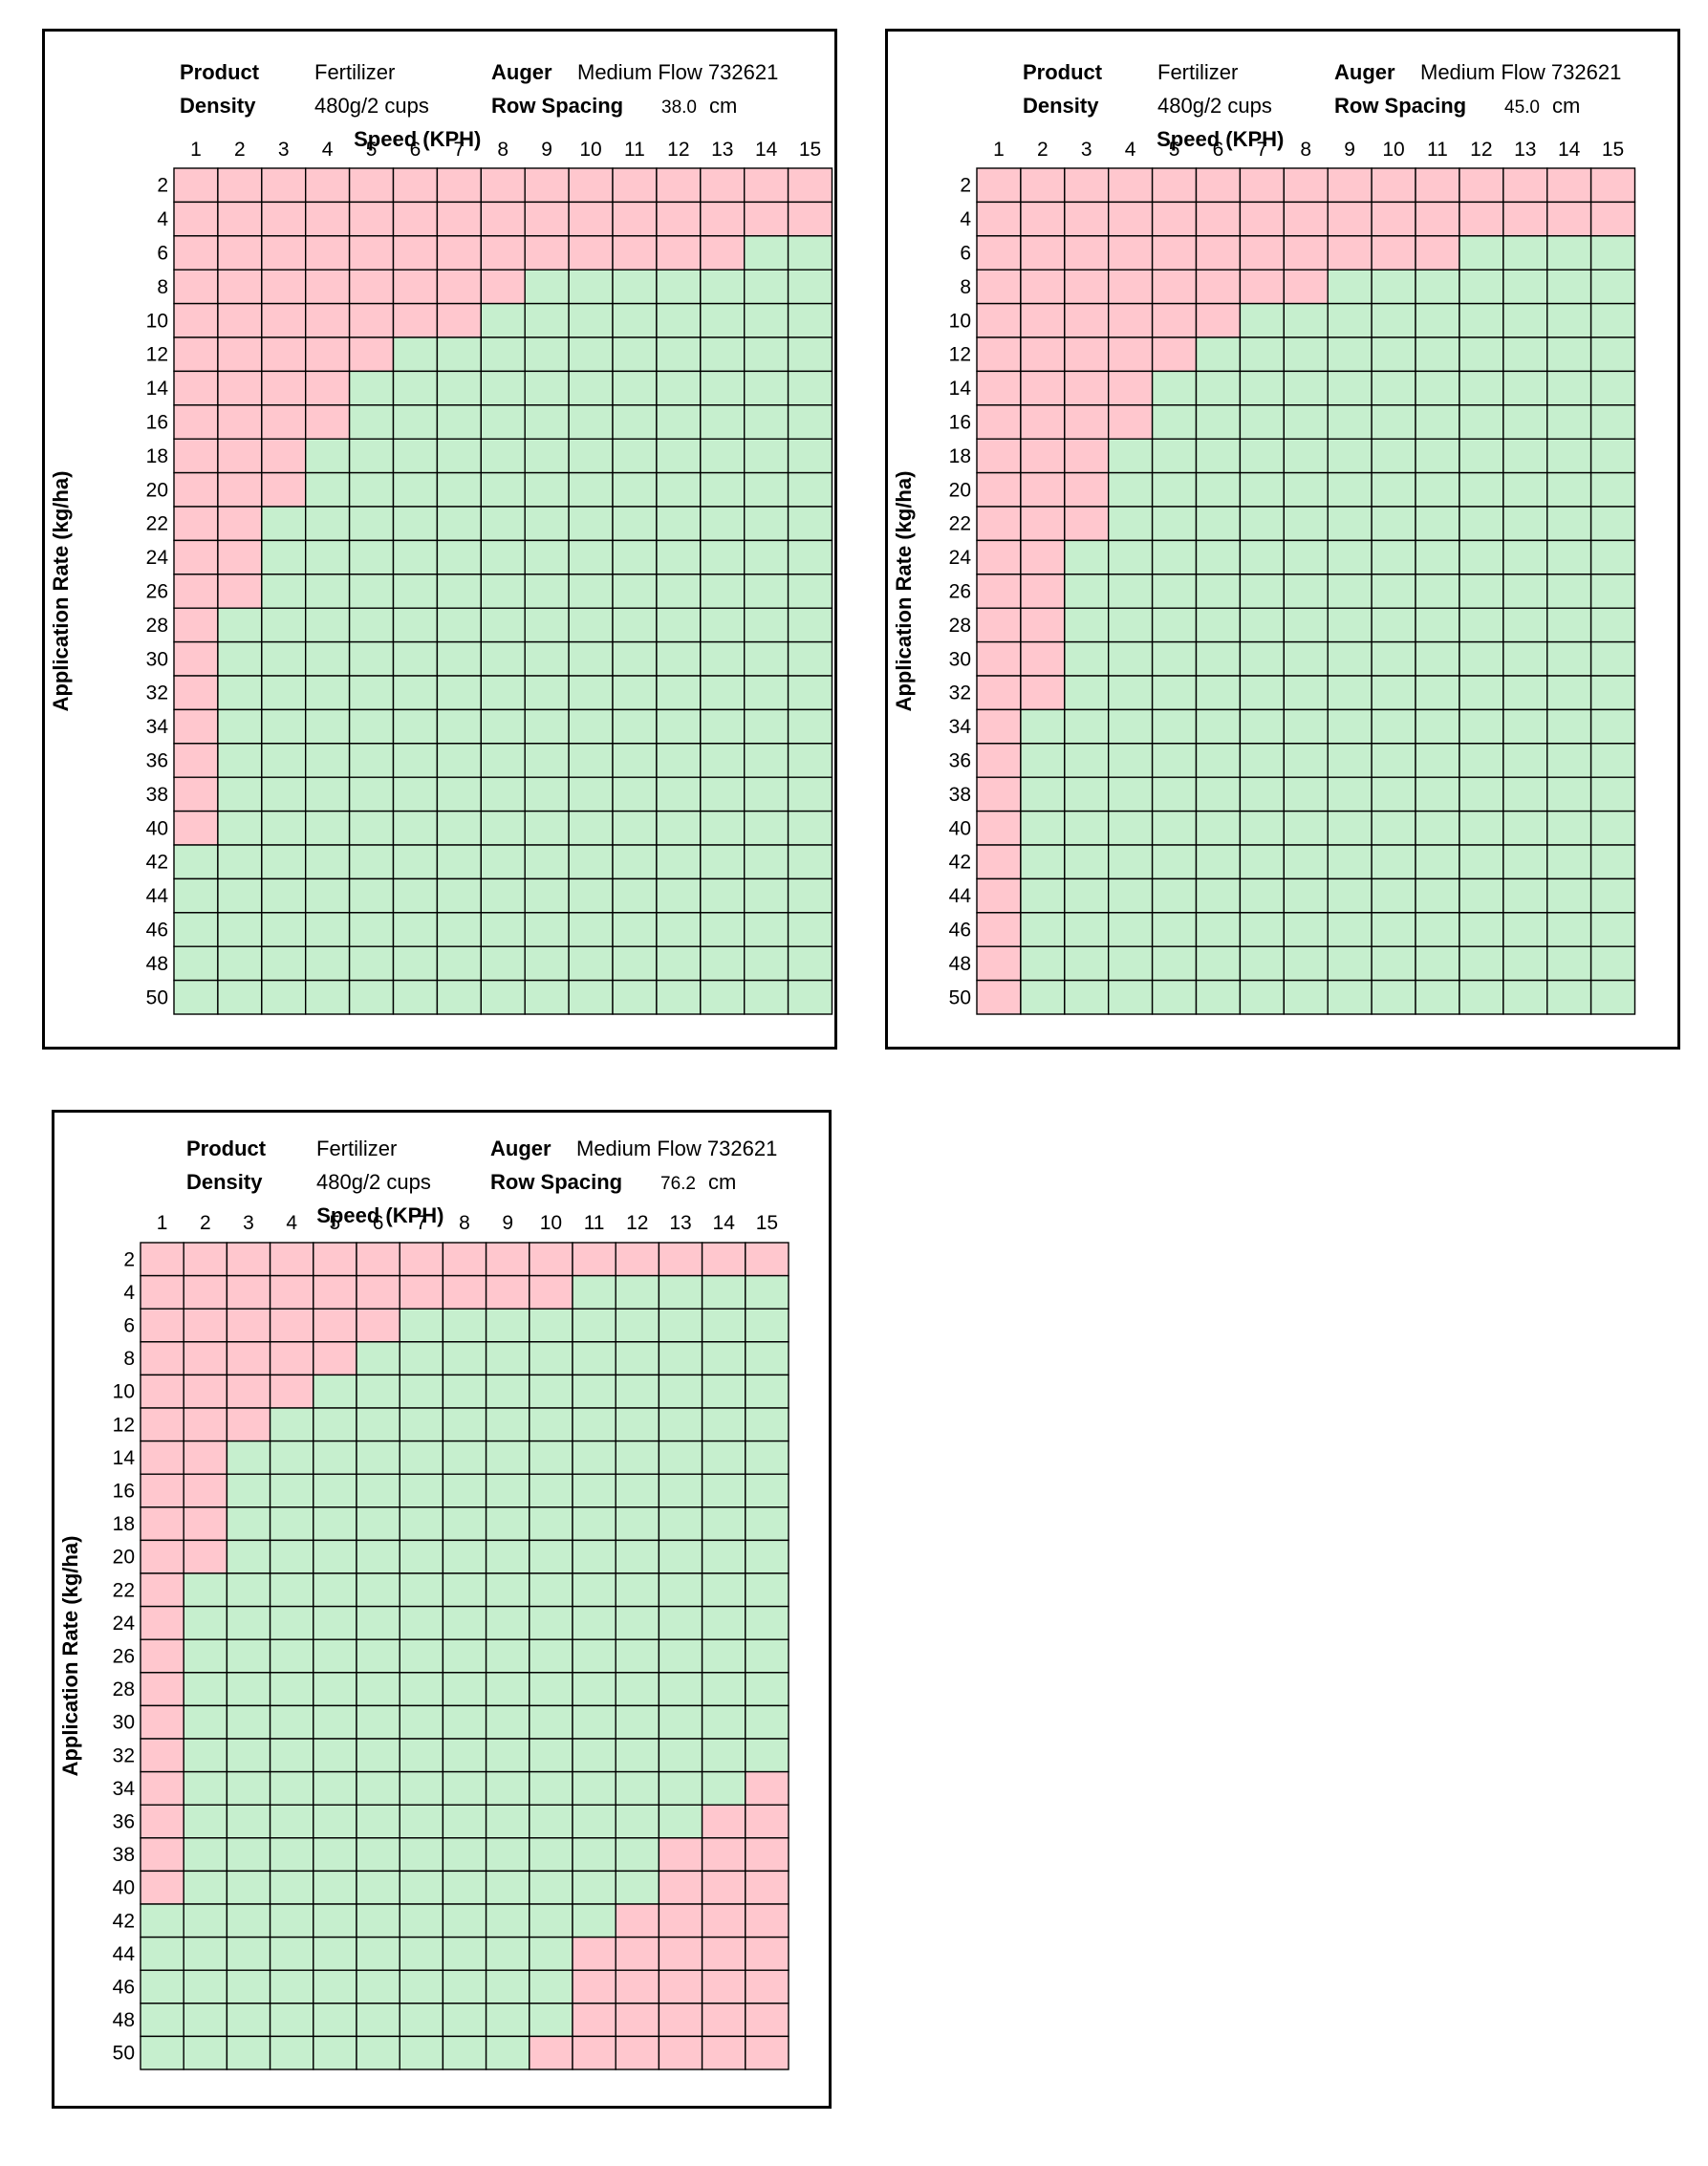 Image resolution: width=1708 pixels, height=2166 pixels. I want to click on x-tick-label: 5, so click(372, 150).